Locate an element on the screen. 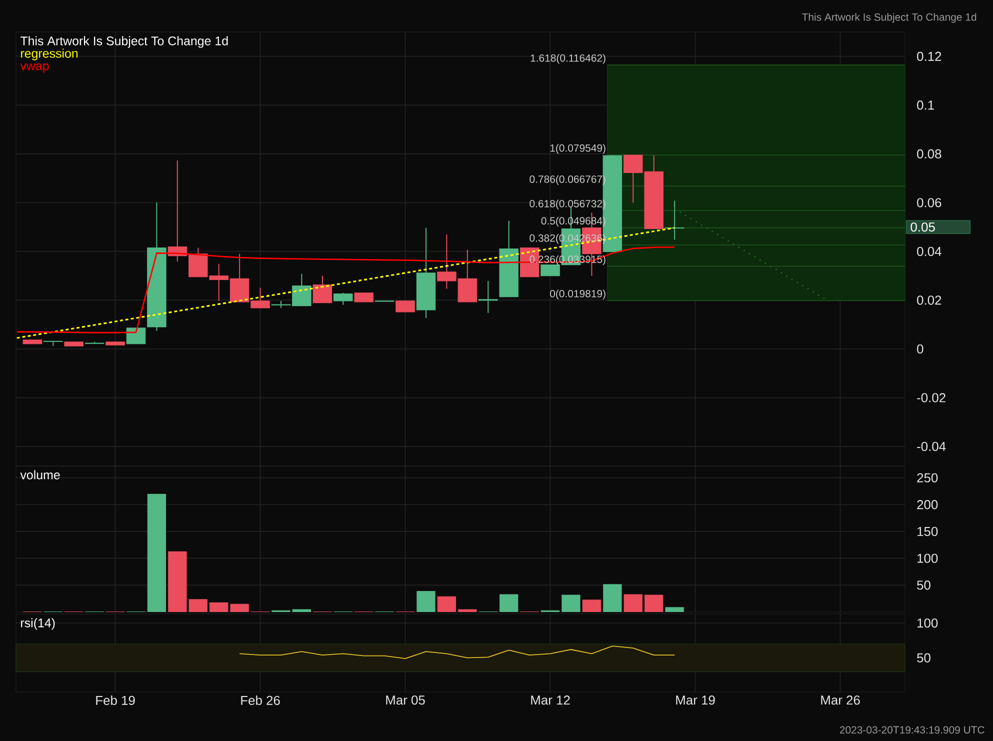 The height and width of the screenshot is (741, 993). chart-title: volume is located at coordinates (40, 475).